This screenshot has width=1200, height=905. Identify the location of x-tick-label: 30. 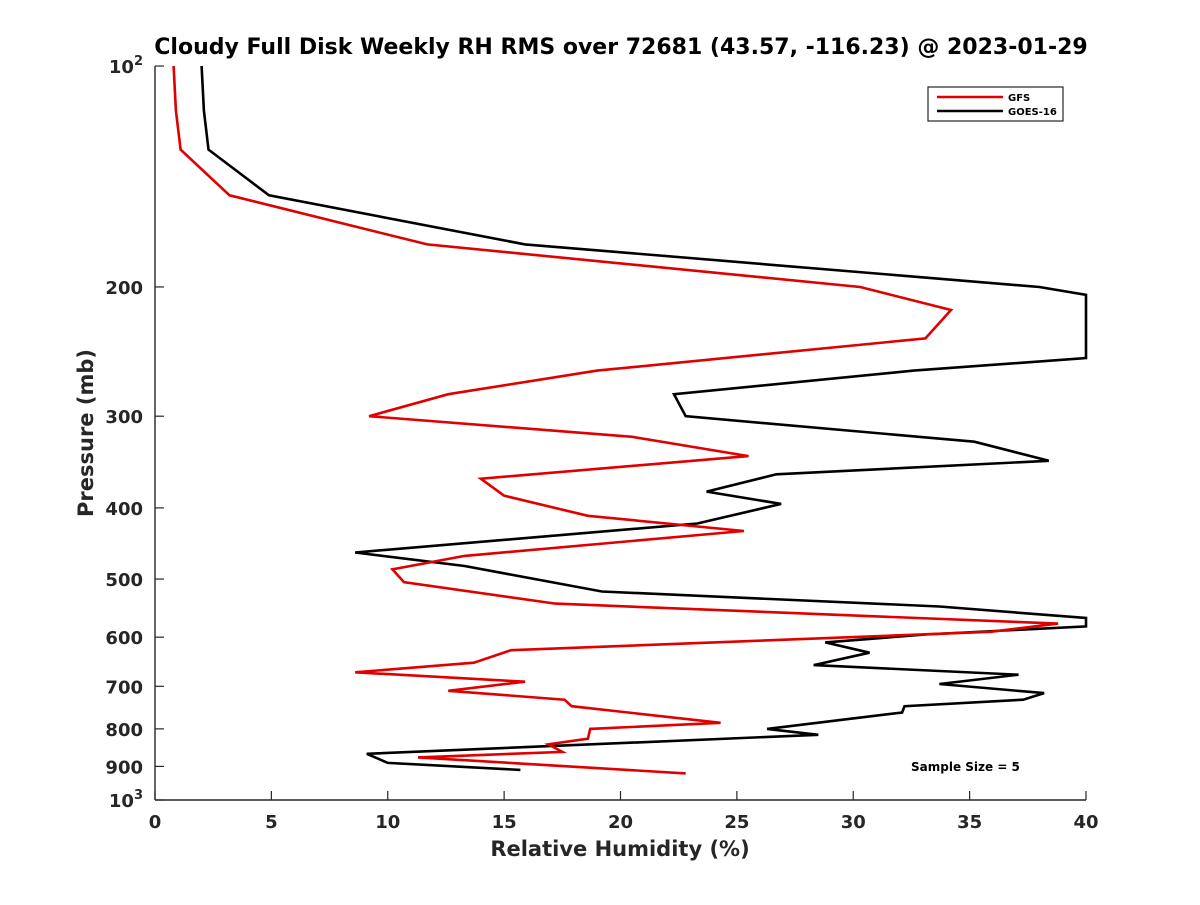
(853, 822).